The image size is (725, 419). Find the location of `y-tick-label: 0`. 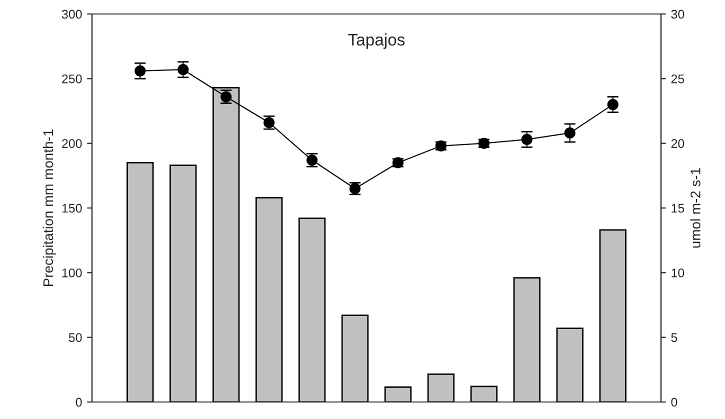

y-tick-label: 0 is located at coordinates (79, 402).